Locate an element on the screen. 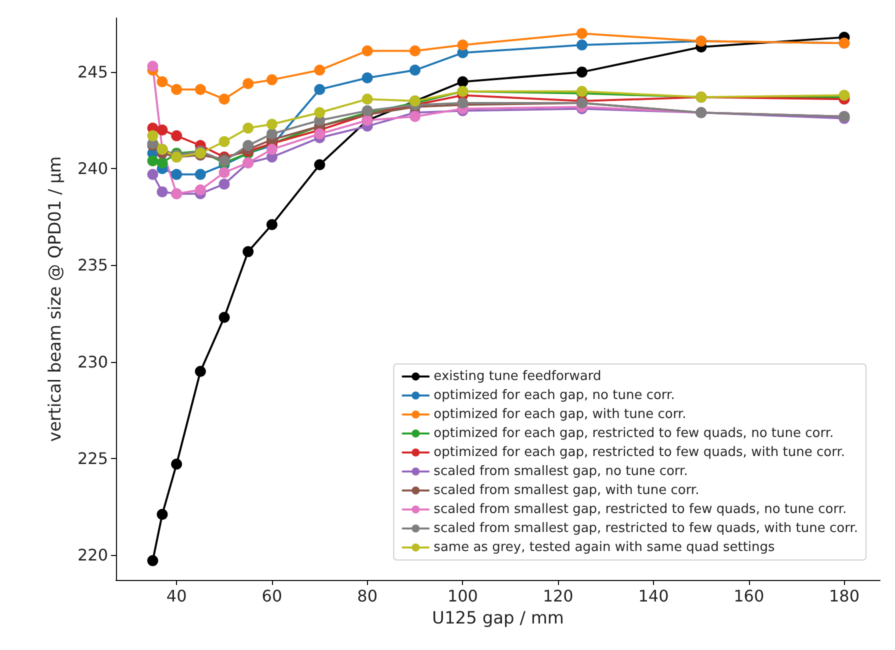  x-tick-label: 80 is located at coordinates (367, 596).